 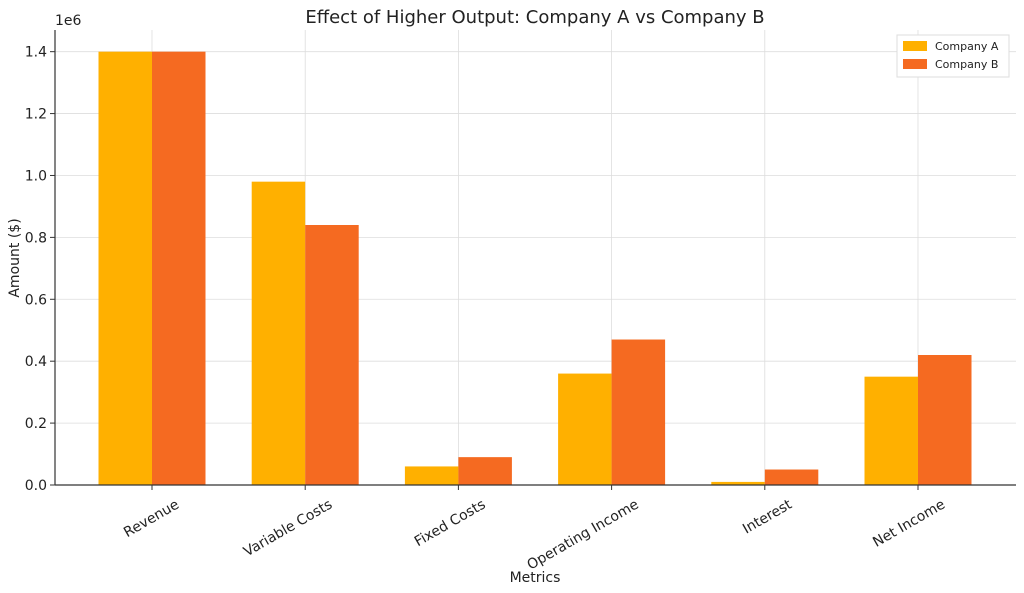 I want to click on legend-label-company-b: Company B, so click(x=966, y=64).